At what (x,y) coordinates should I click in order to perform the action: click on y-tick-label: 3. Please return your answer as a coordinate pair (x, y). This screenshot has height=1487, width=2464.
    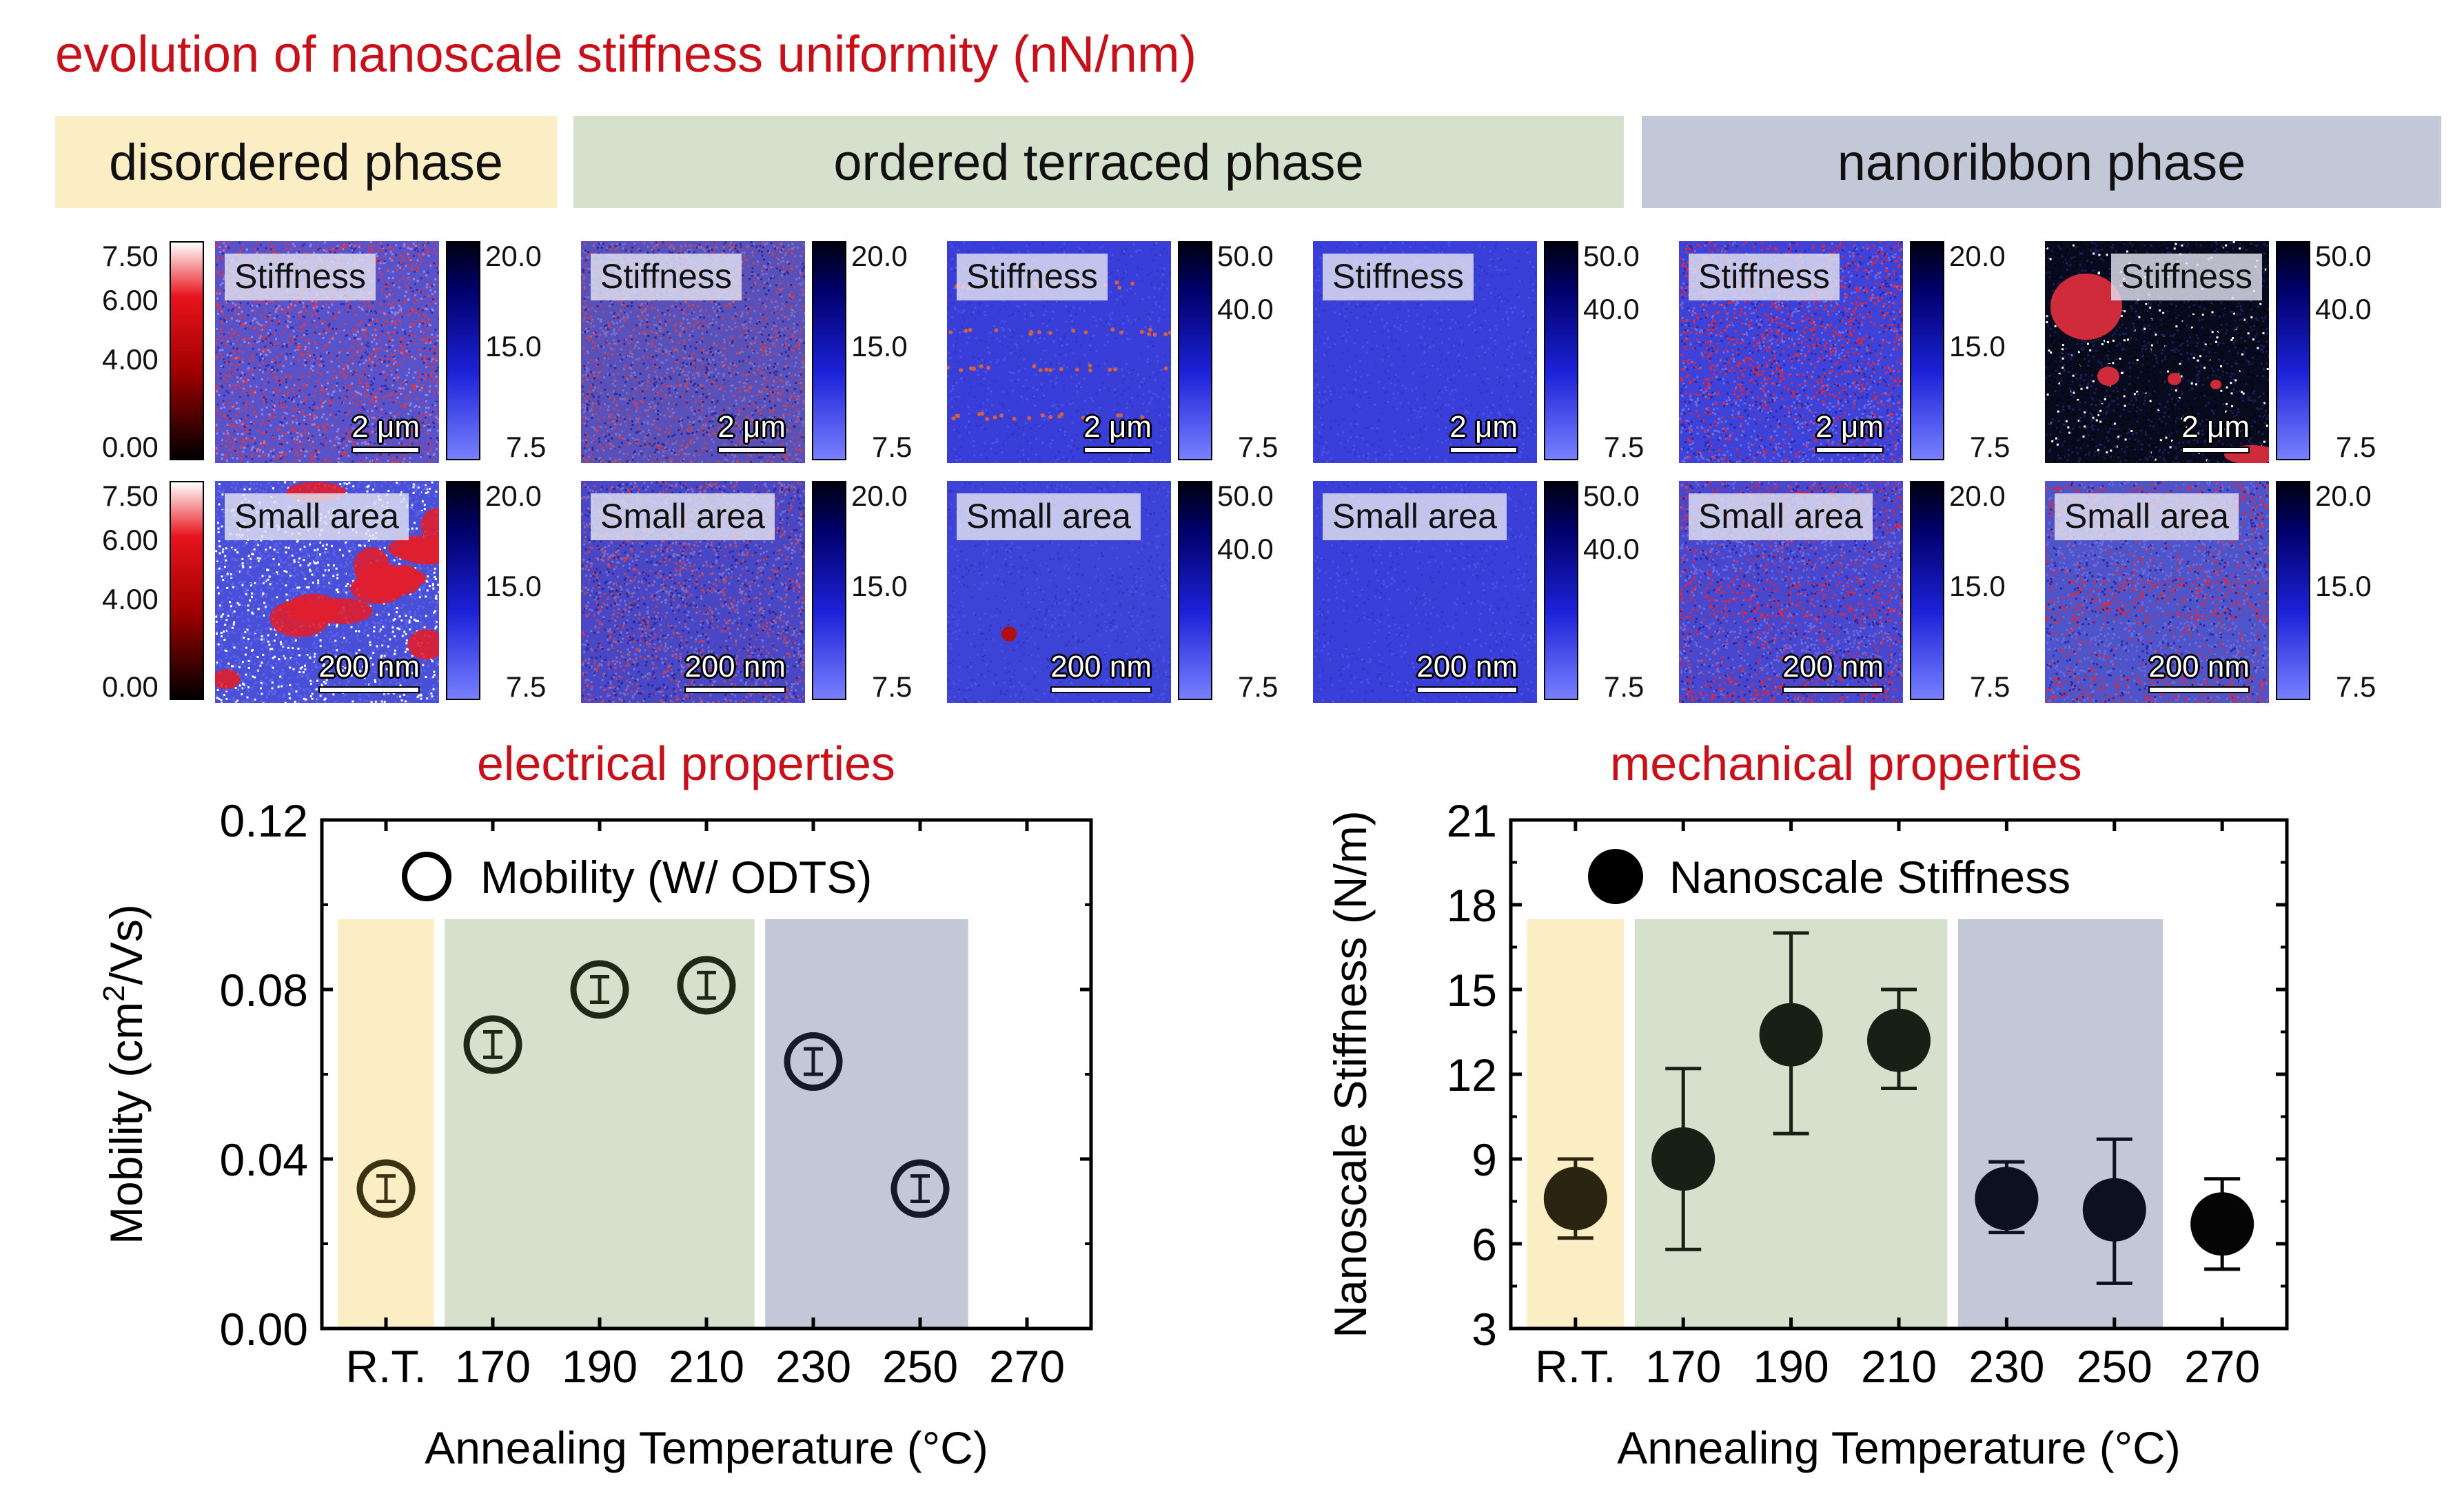
    Looking at the image, I should click on (1484, 1329).